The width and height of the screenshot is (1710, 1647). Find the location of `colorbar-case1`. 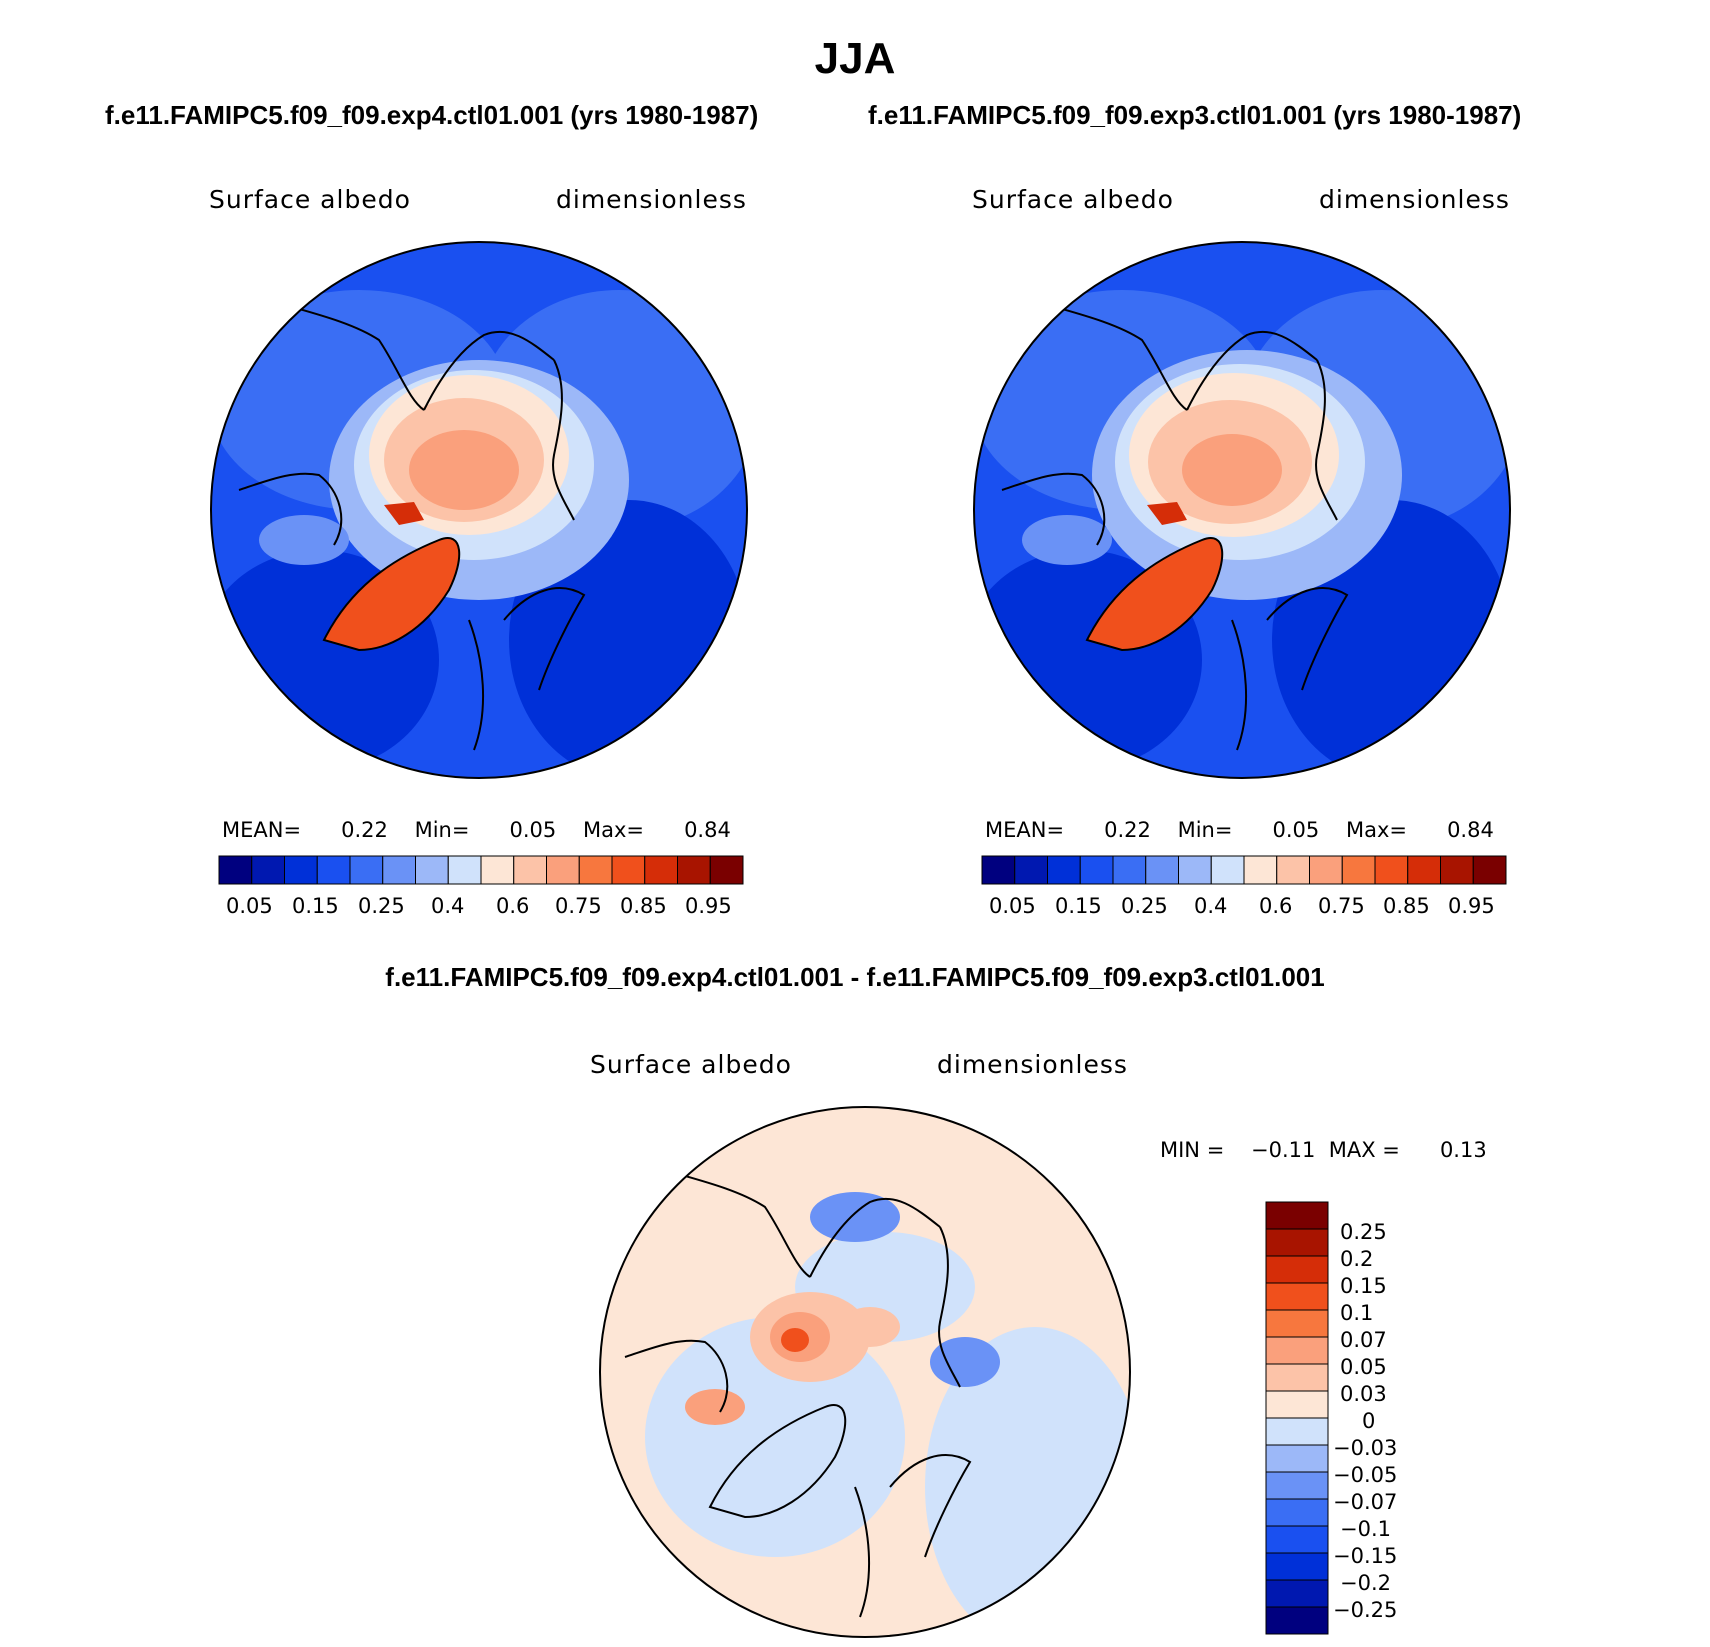

colorbar-case1 is located at coordinates (481, 870).